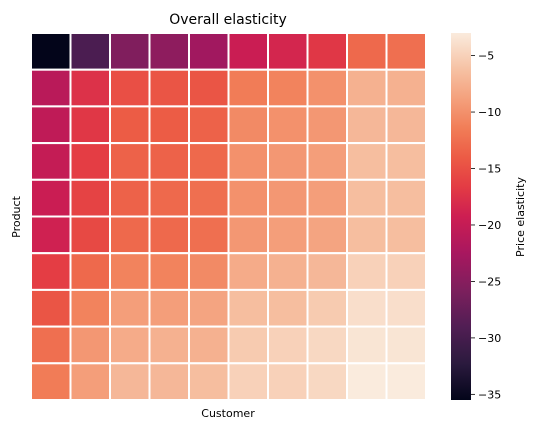 This screenshot has height=431, width=538. What do you see at coordinates (489, 281) in the screenshot?
I see `colorbar-tick-label: −25` at bounding box center [489, 281].